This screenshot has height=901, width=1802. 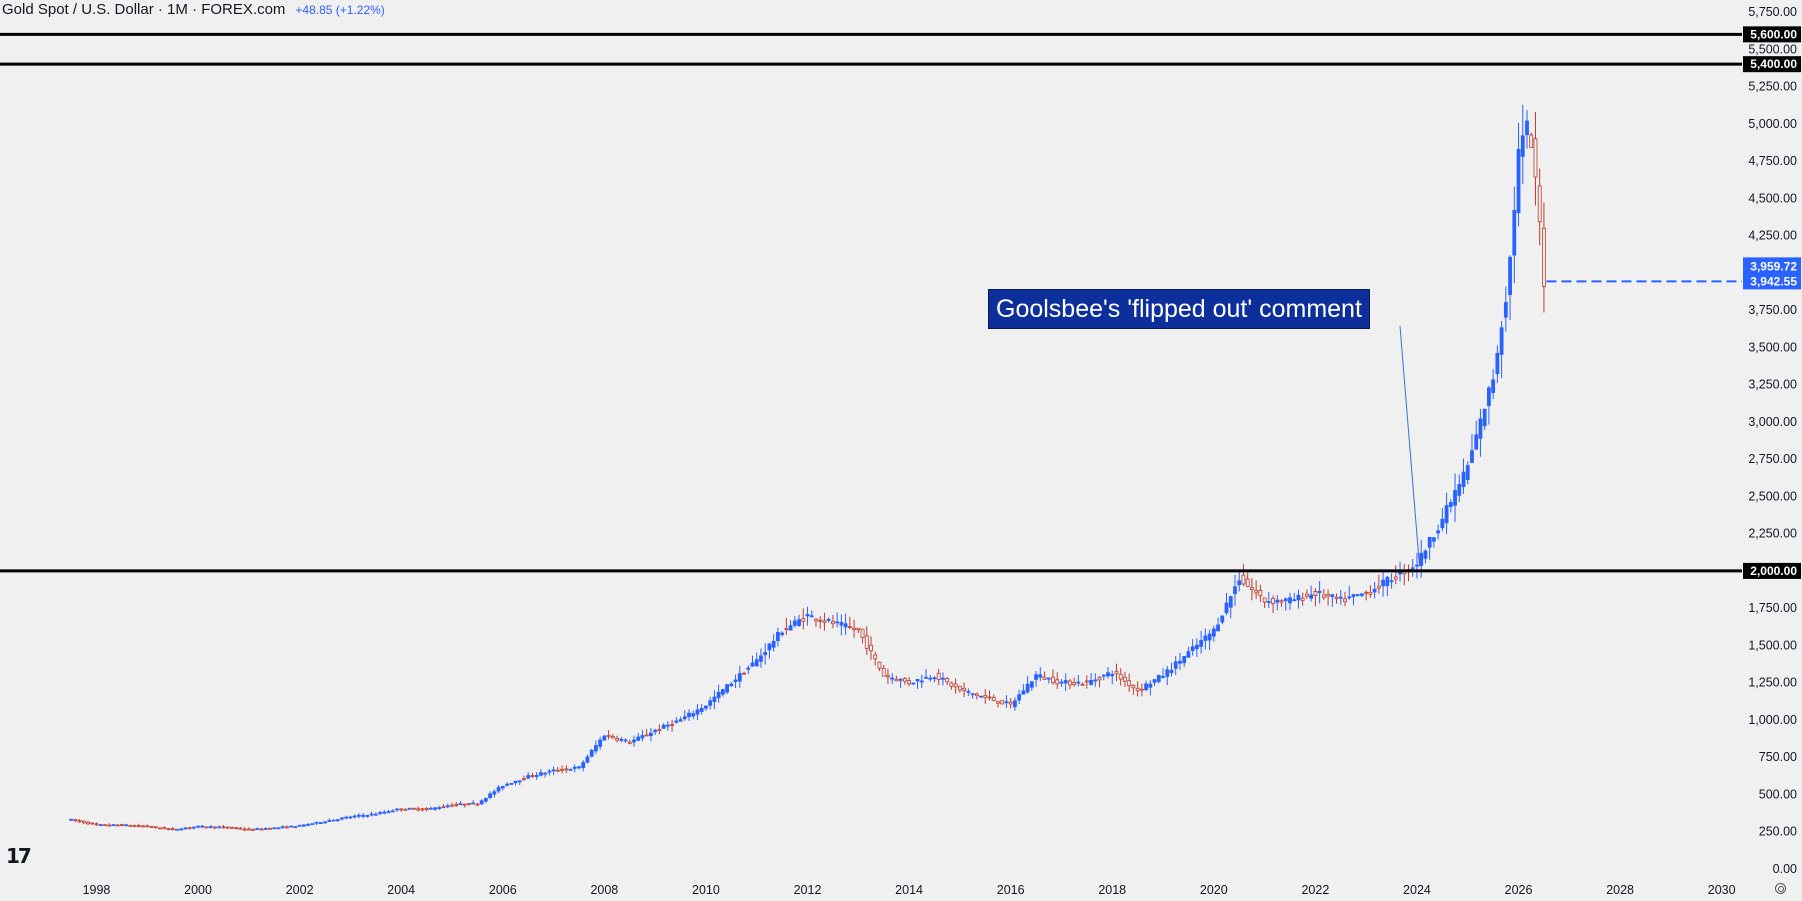 What do you see at coordinates (1773, 281) in the screenshot?
I see `close-price-label: 3,942.55` at bounding box center [1773, 281].